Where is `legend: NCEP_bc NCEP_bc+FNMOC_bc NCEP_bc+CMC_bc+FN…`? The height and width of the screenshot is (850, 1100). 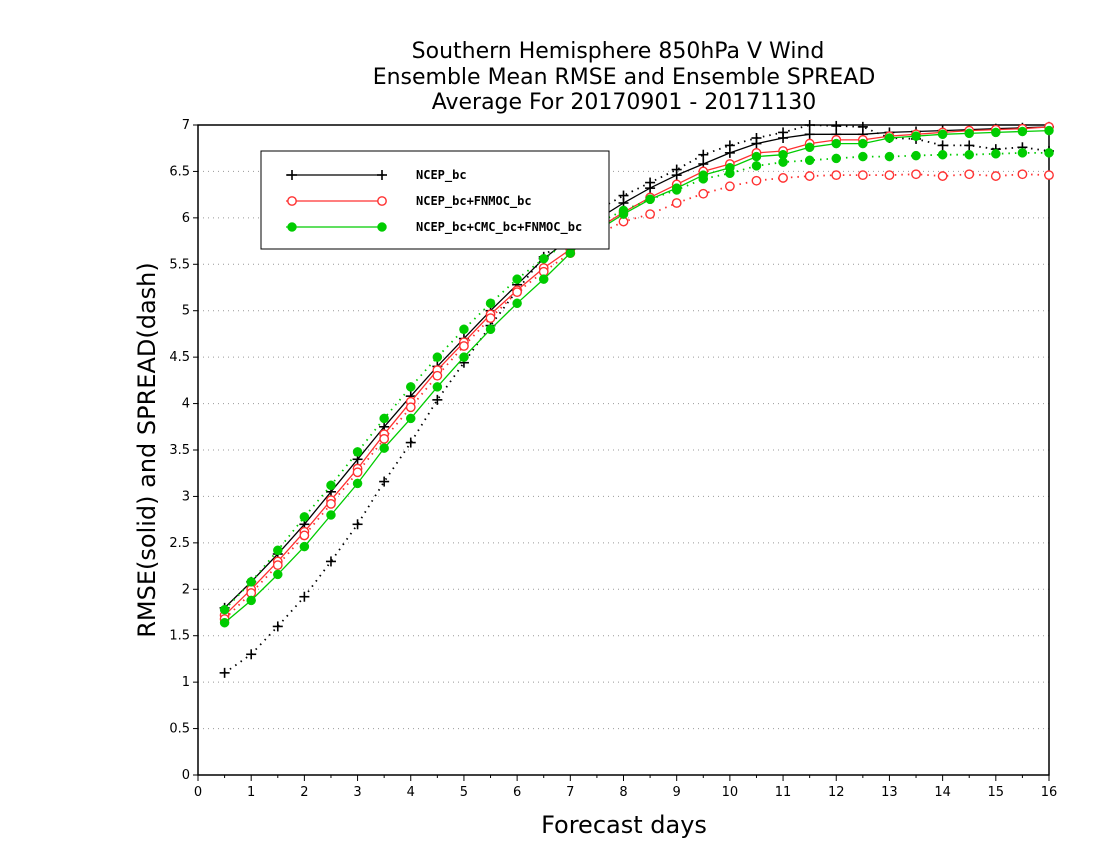
legend: NCEP_bc NCEP_bc+FNMOC_bc NCEP_bc+CMC_bc+FN… is located at coordinates (435, 200).